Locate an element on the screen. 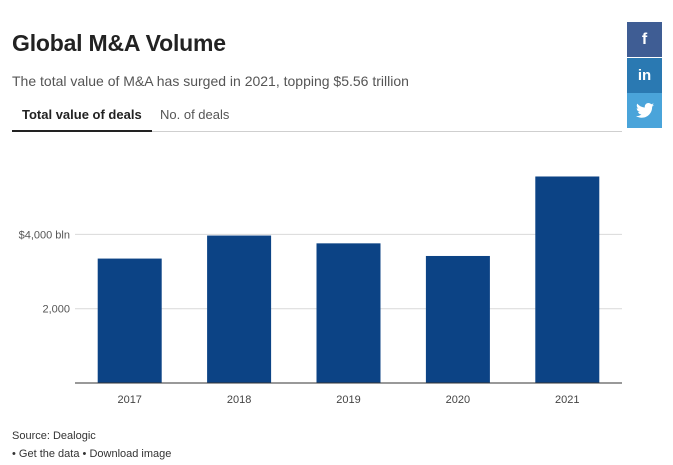  y-tick-label: 2,000 is located at coordinates (56, 310).